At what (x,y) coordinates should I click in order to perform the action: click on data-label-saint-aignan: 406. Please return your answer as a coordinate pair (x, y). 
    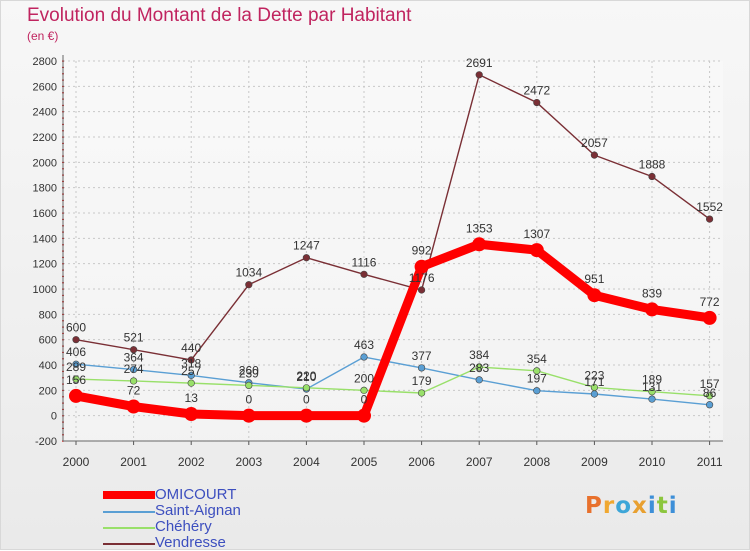
    Looking at the image, I should click on (76, 352).